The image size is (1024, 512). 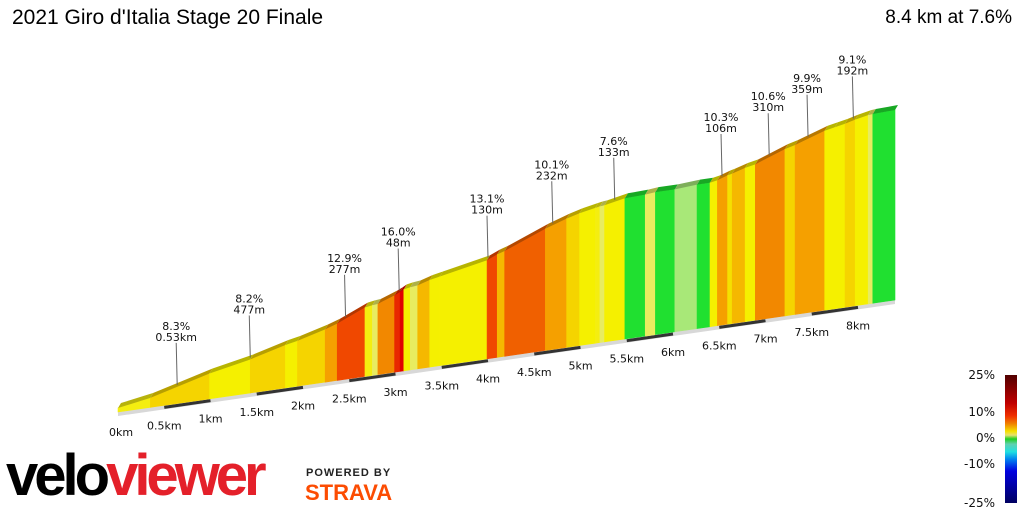 What do you see at coordinates (168, 17) in the screenshot?
I see `chart-title: 2021 Giro d'Italia Stage 20 Finale` at bounding box center [168, 17].